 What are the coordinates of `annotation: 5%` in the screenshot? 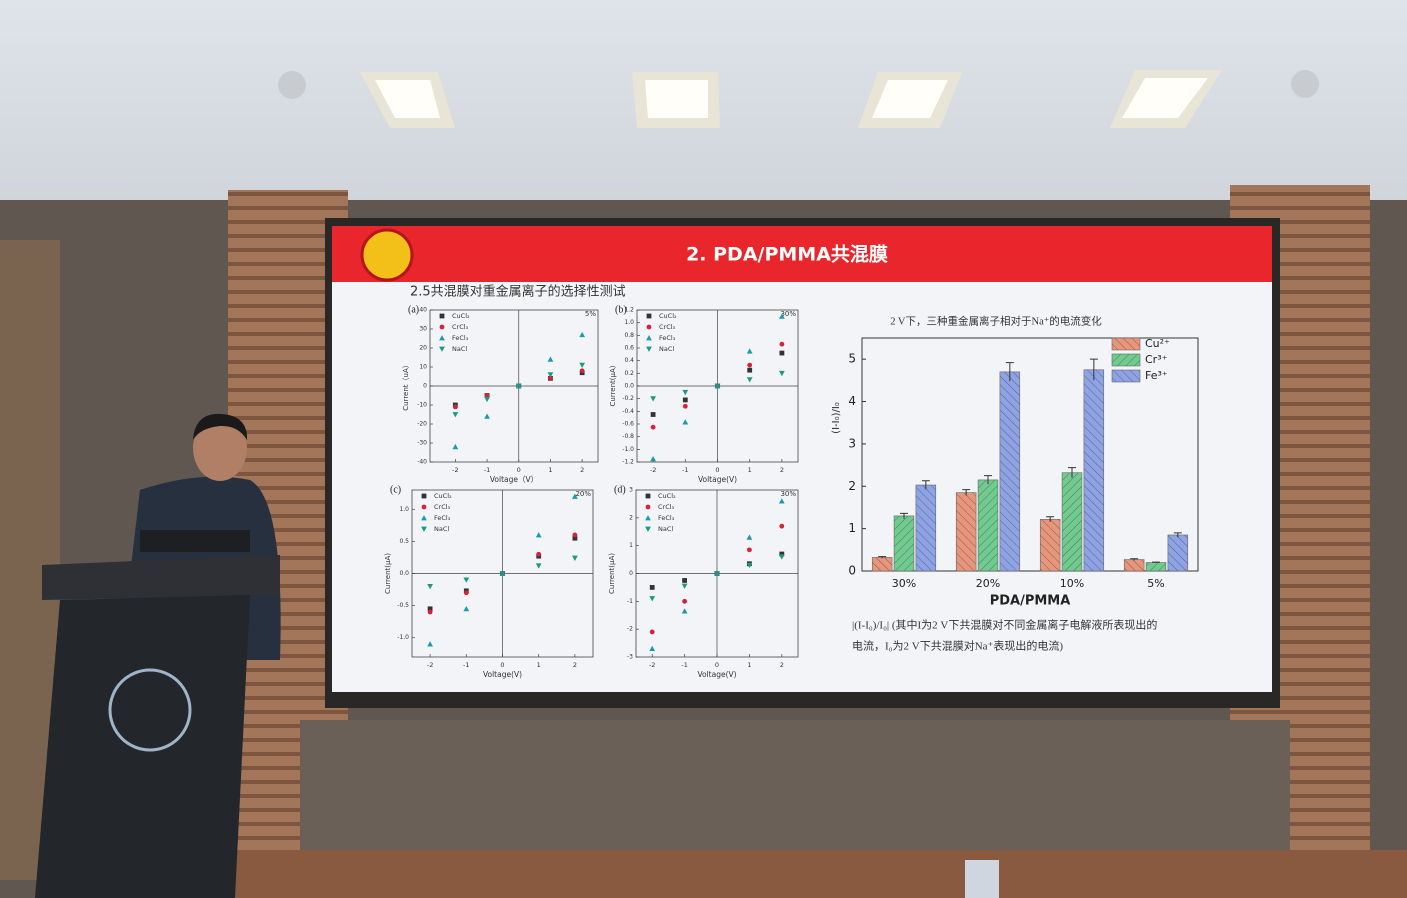 It's located at (590, 314).